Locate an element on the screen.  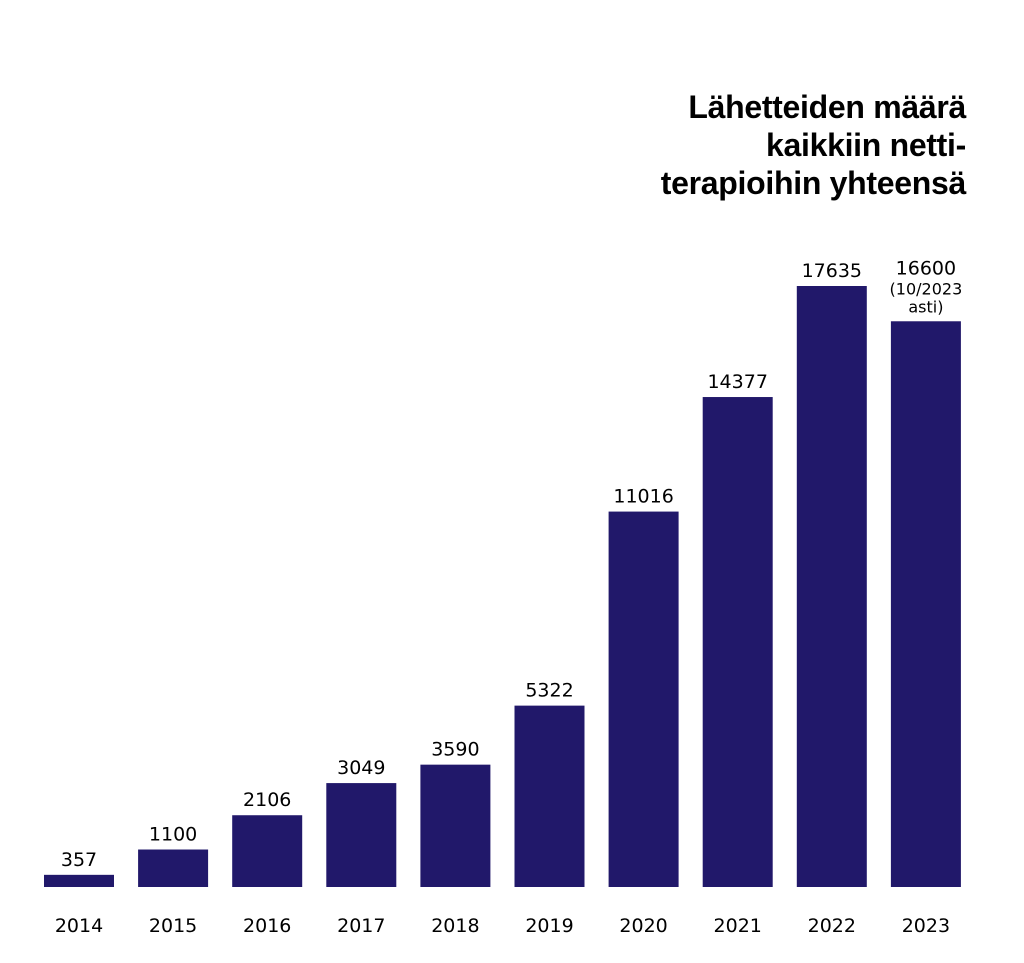
bar-annotation: asti) is located at coordinates (925, 306).